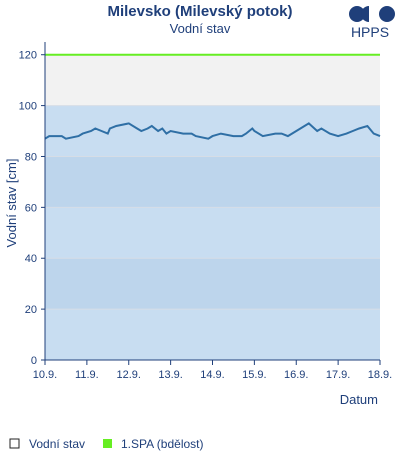 This screenshot has width=400, height=460. I want to click on legend: Vodní stav 1.SPA (bdělost), so click(106, 444).